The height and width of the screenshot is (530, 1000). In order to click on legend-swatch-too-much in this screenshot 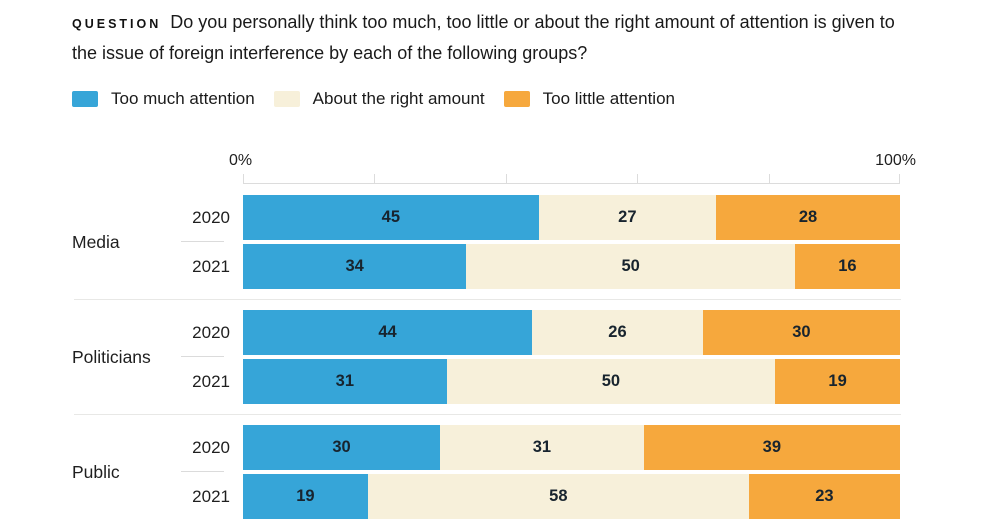, I will do `click(85, 99)`.